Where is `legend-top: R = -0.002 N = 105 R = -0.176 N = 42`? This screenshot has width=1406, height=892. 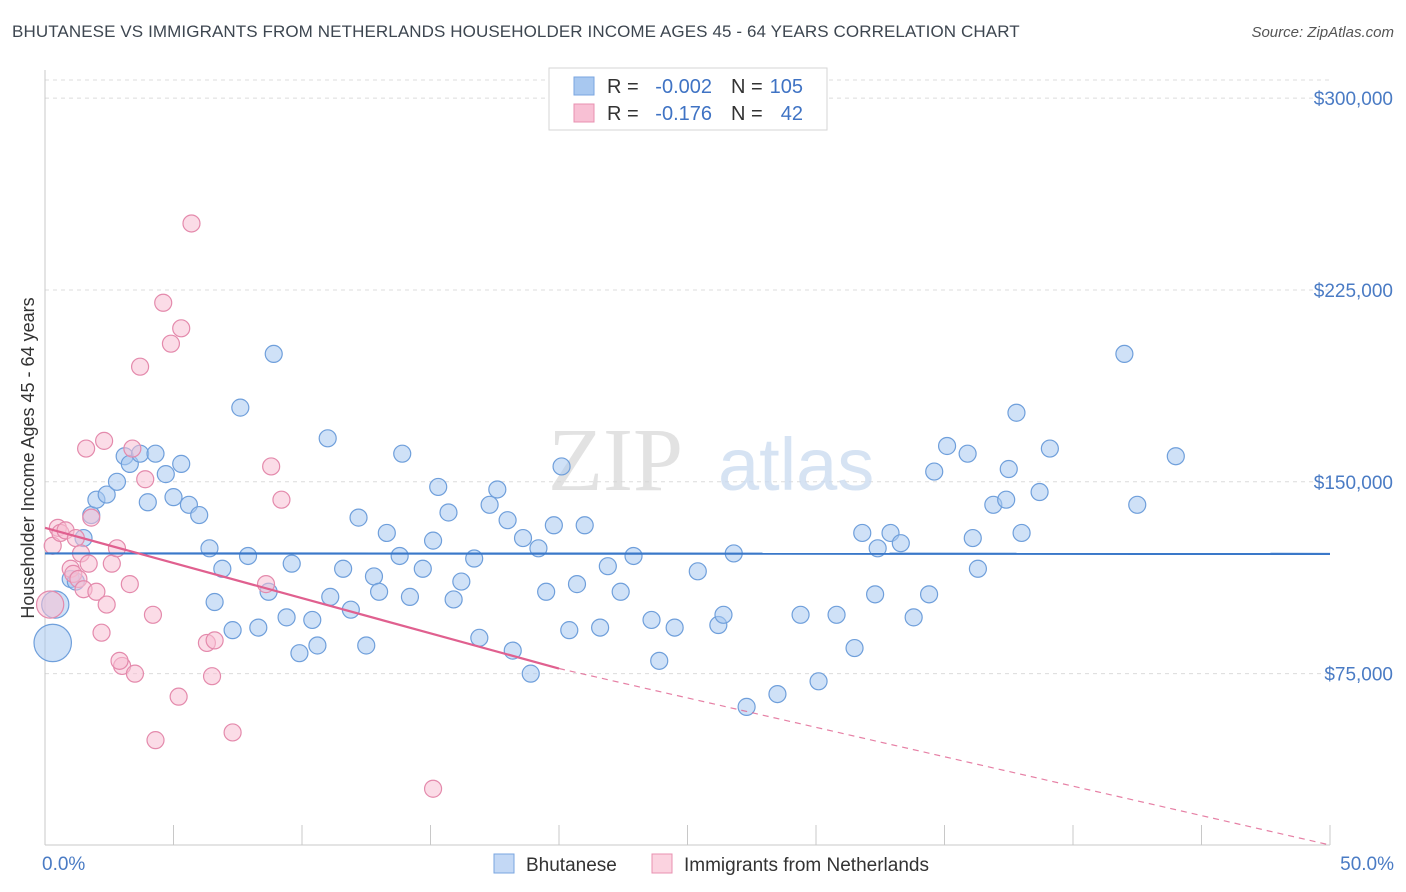 legend-top: R = -0.002 N = 105 R = -0.176 N = 42 is located at coordinates (688, 99).